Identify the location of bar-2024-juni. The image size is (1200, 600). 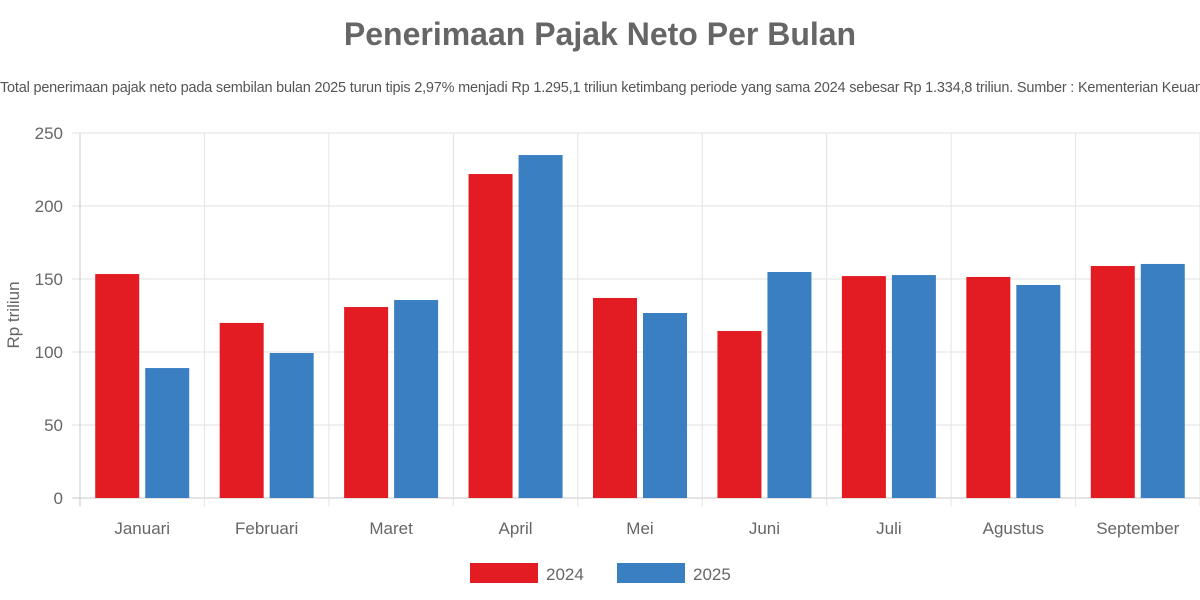
(739, 414).